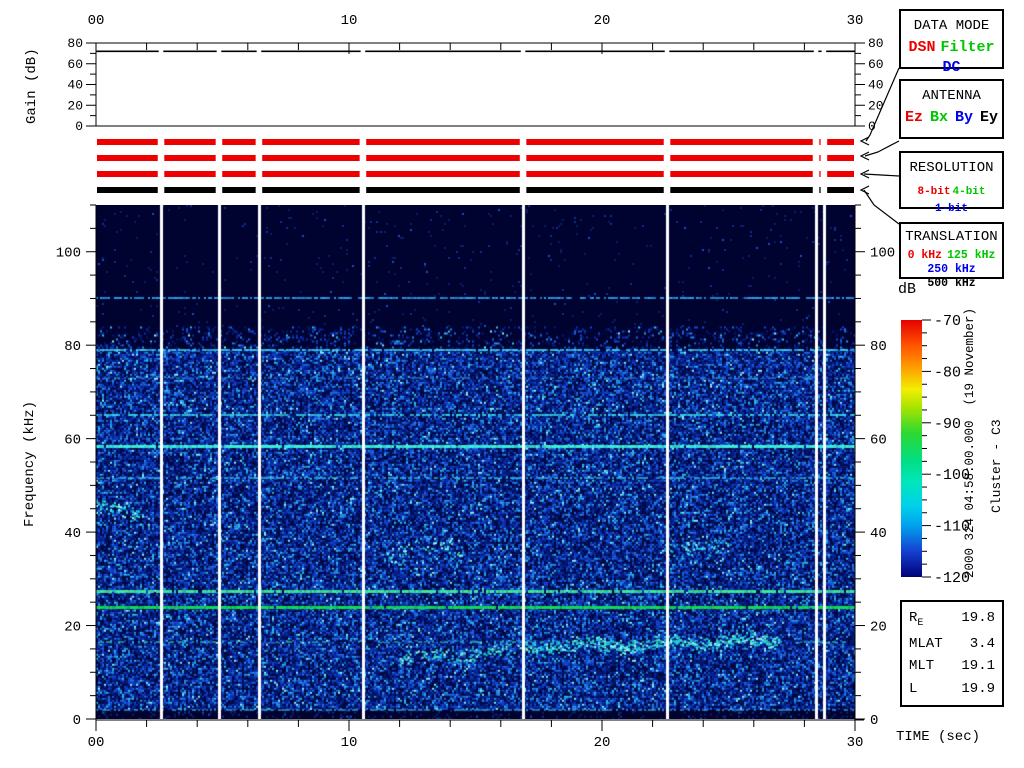 The width and height of the screenshot is (1024, 768). Describe the element at coordinates (911, 448) in the screenshot. I see `colorbar-gradient` at that location.